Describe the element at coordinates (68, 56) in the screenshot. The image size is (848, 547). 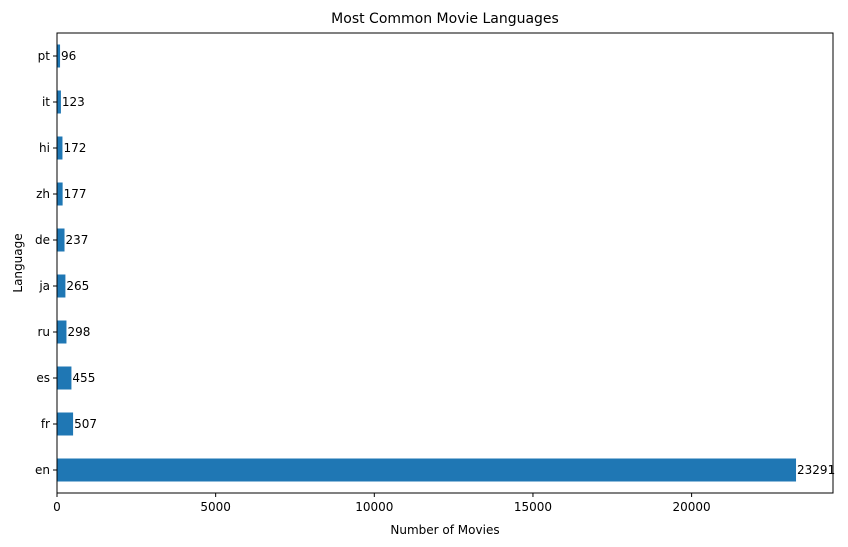
I see `data-label-pt: 96` at that location.